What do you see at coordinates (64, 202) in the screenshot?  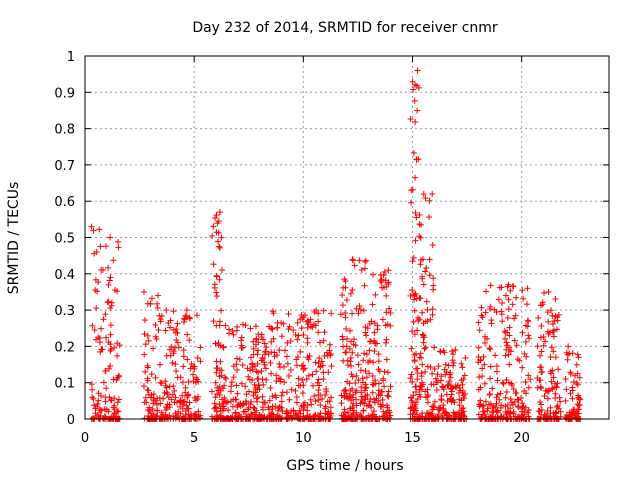 I see `y-tick-label: 0.6` at bounding box center [64, 202].